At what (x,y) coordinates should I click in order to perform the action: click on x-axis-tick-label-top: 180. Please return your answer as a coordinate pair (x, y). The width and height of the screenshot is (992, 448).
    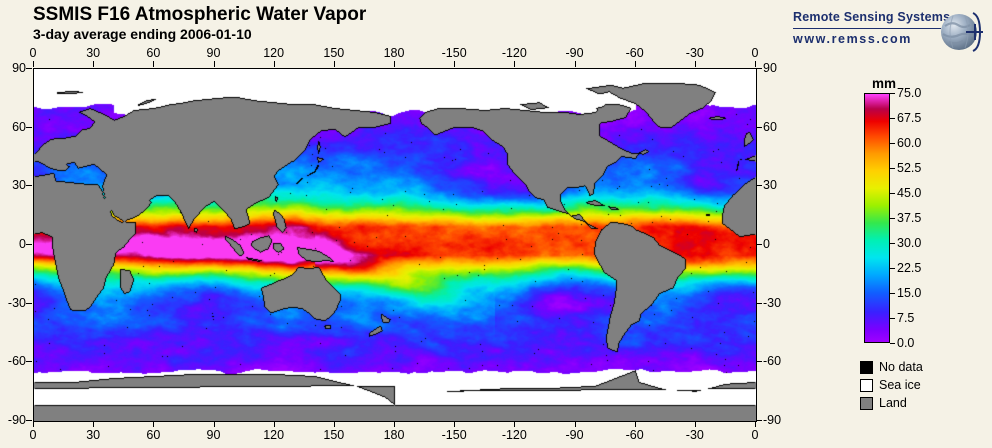
    Looking at the image, I should click on (394, 53).